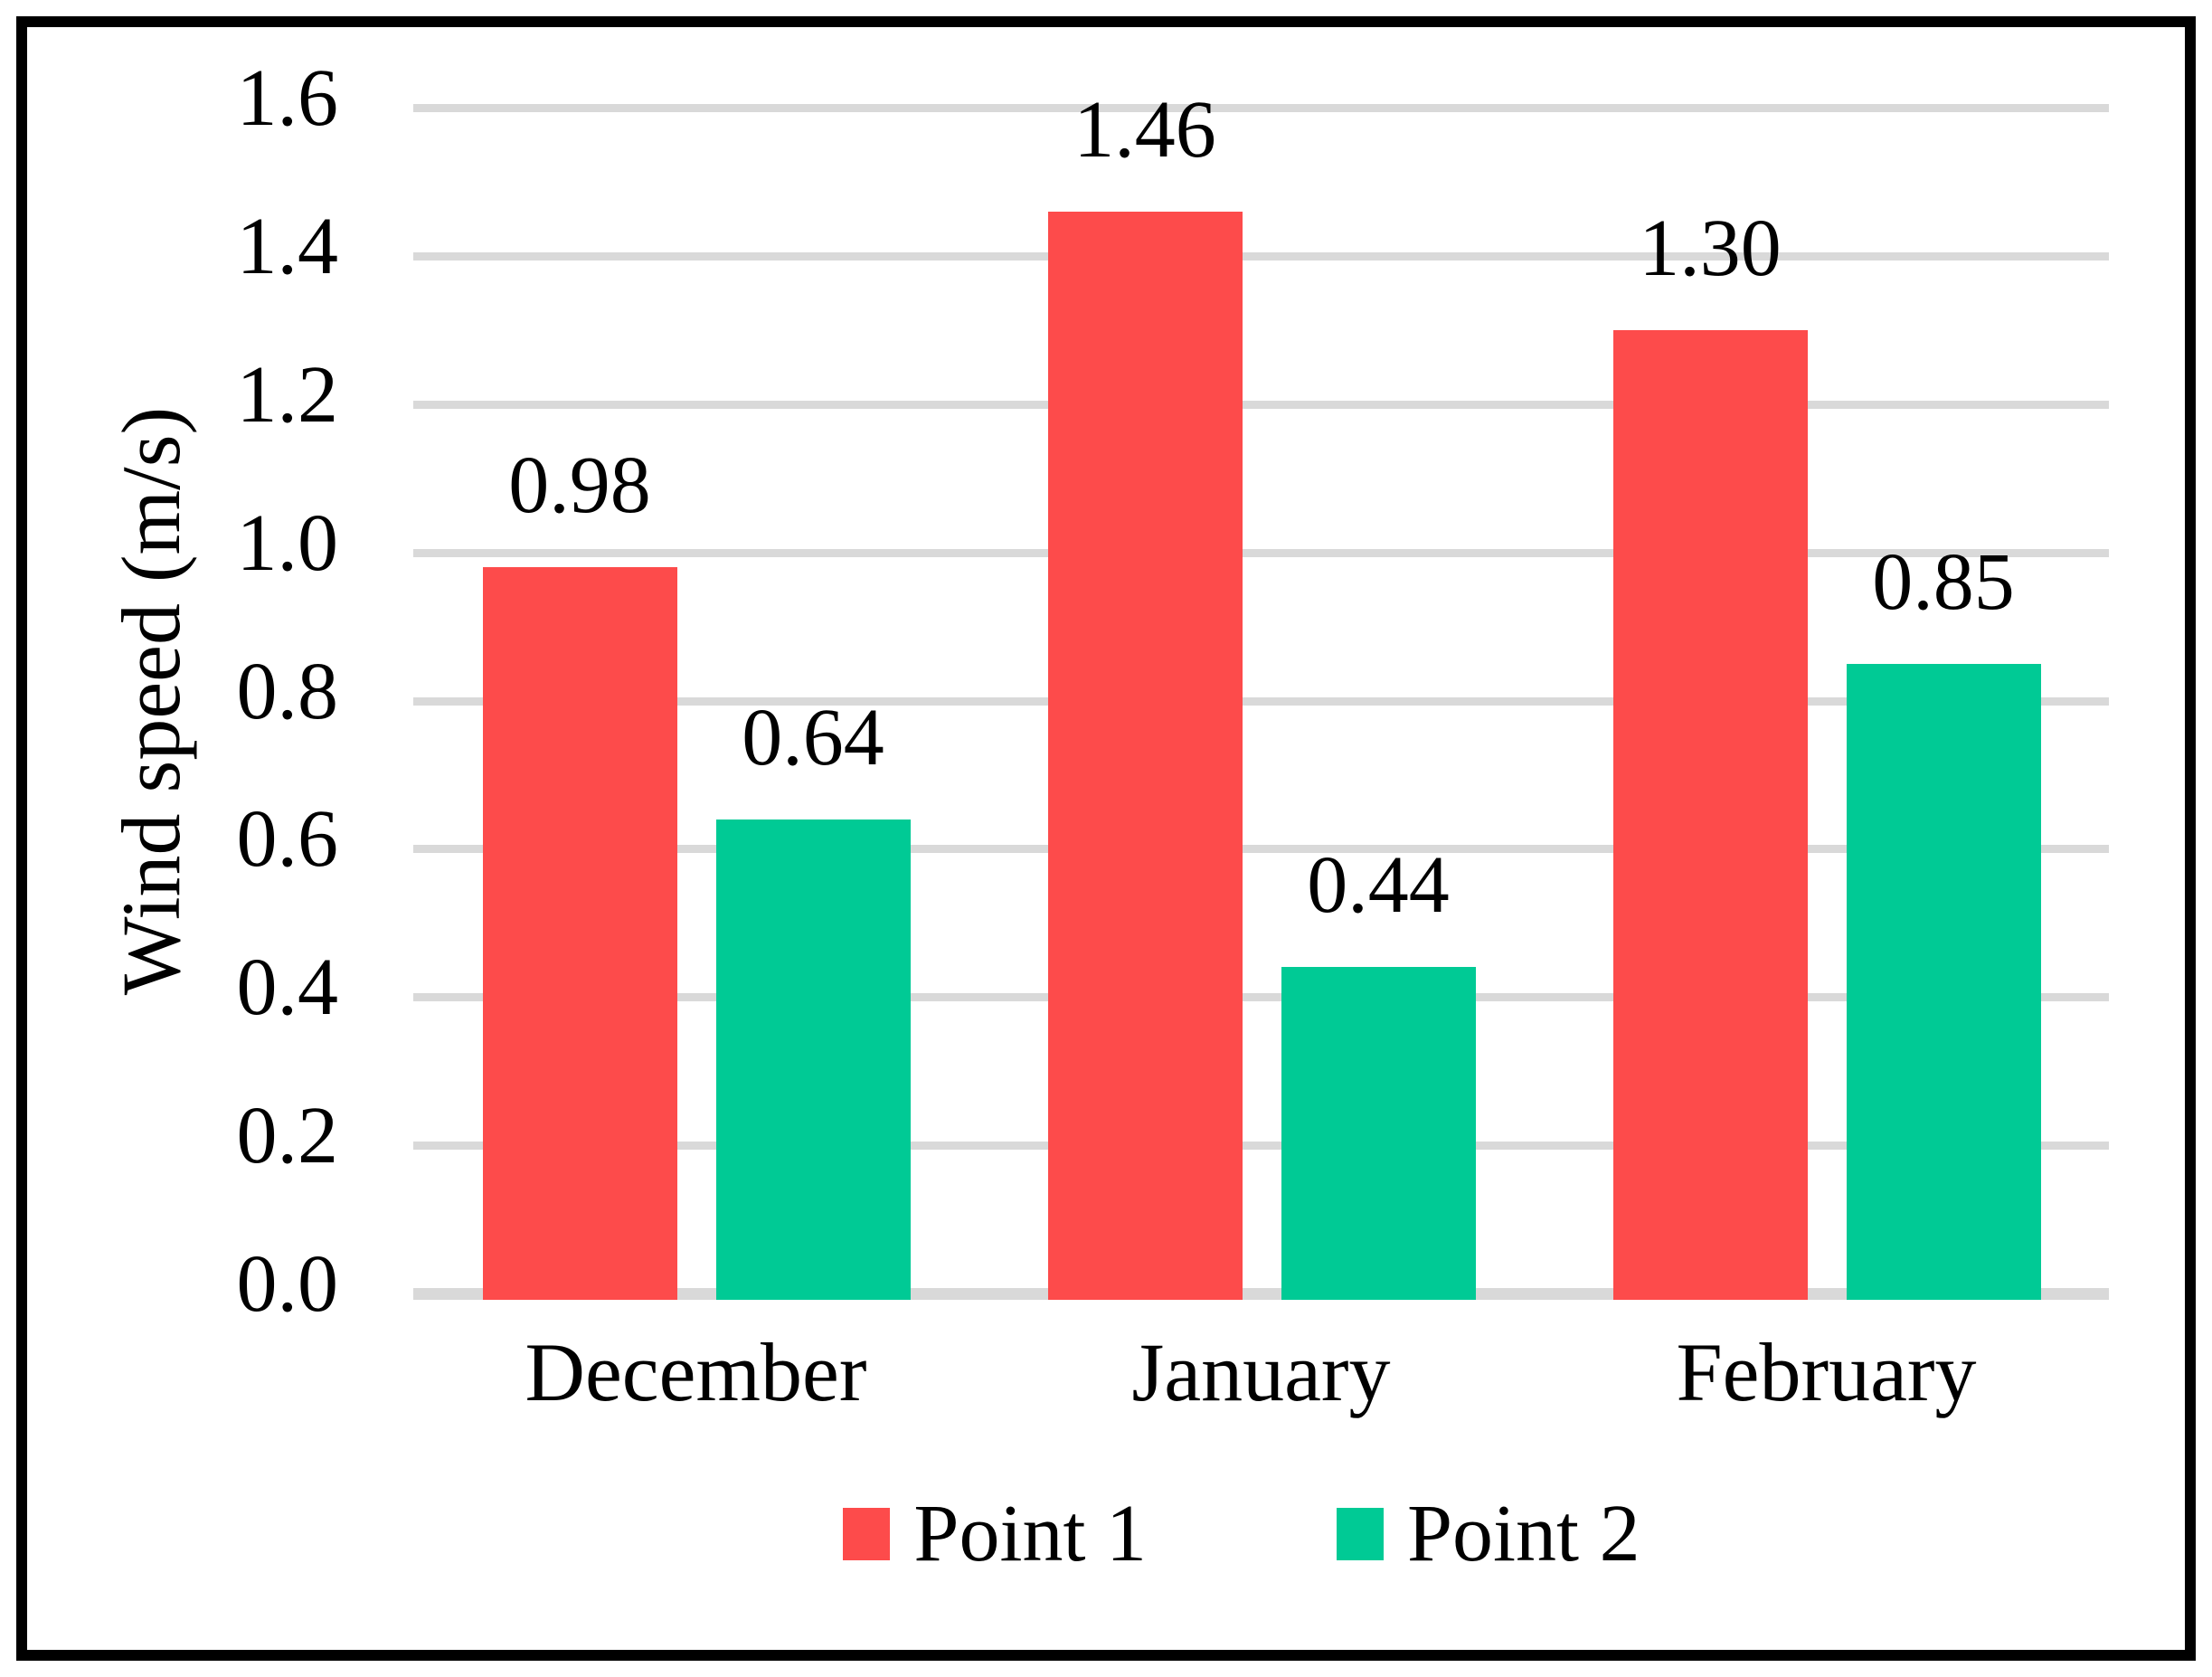 This screenshot has height=1677, width=2212. Describe the element at coordinates (813, 737) in the screenshot. I see `value-label-point-2-december: 0.64` at that location.